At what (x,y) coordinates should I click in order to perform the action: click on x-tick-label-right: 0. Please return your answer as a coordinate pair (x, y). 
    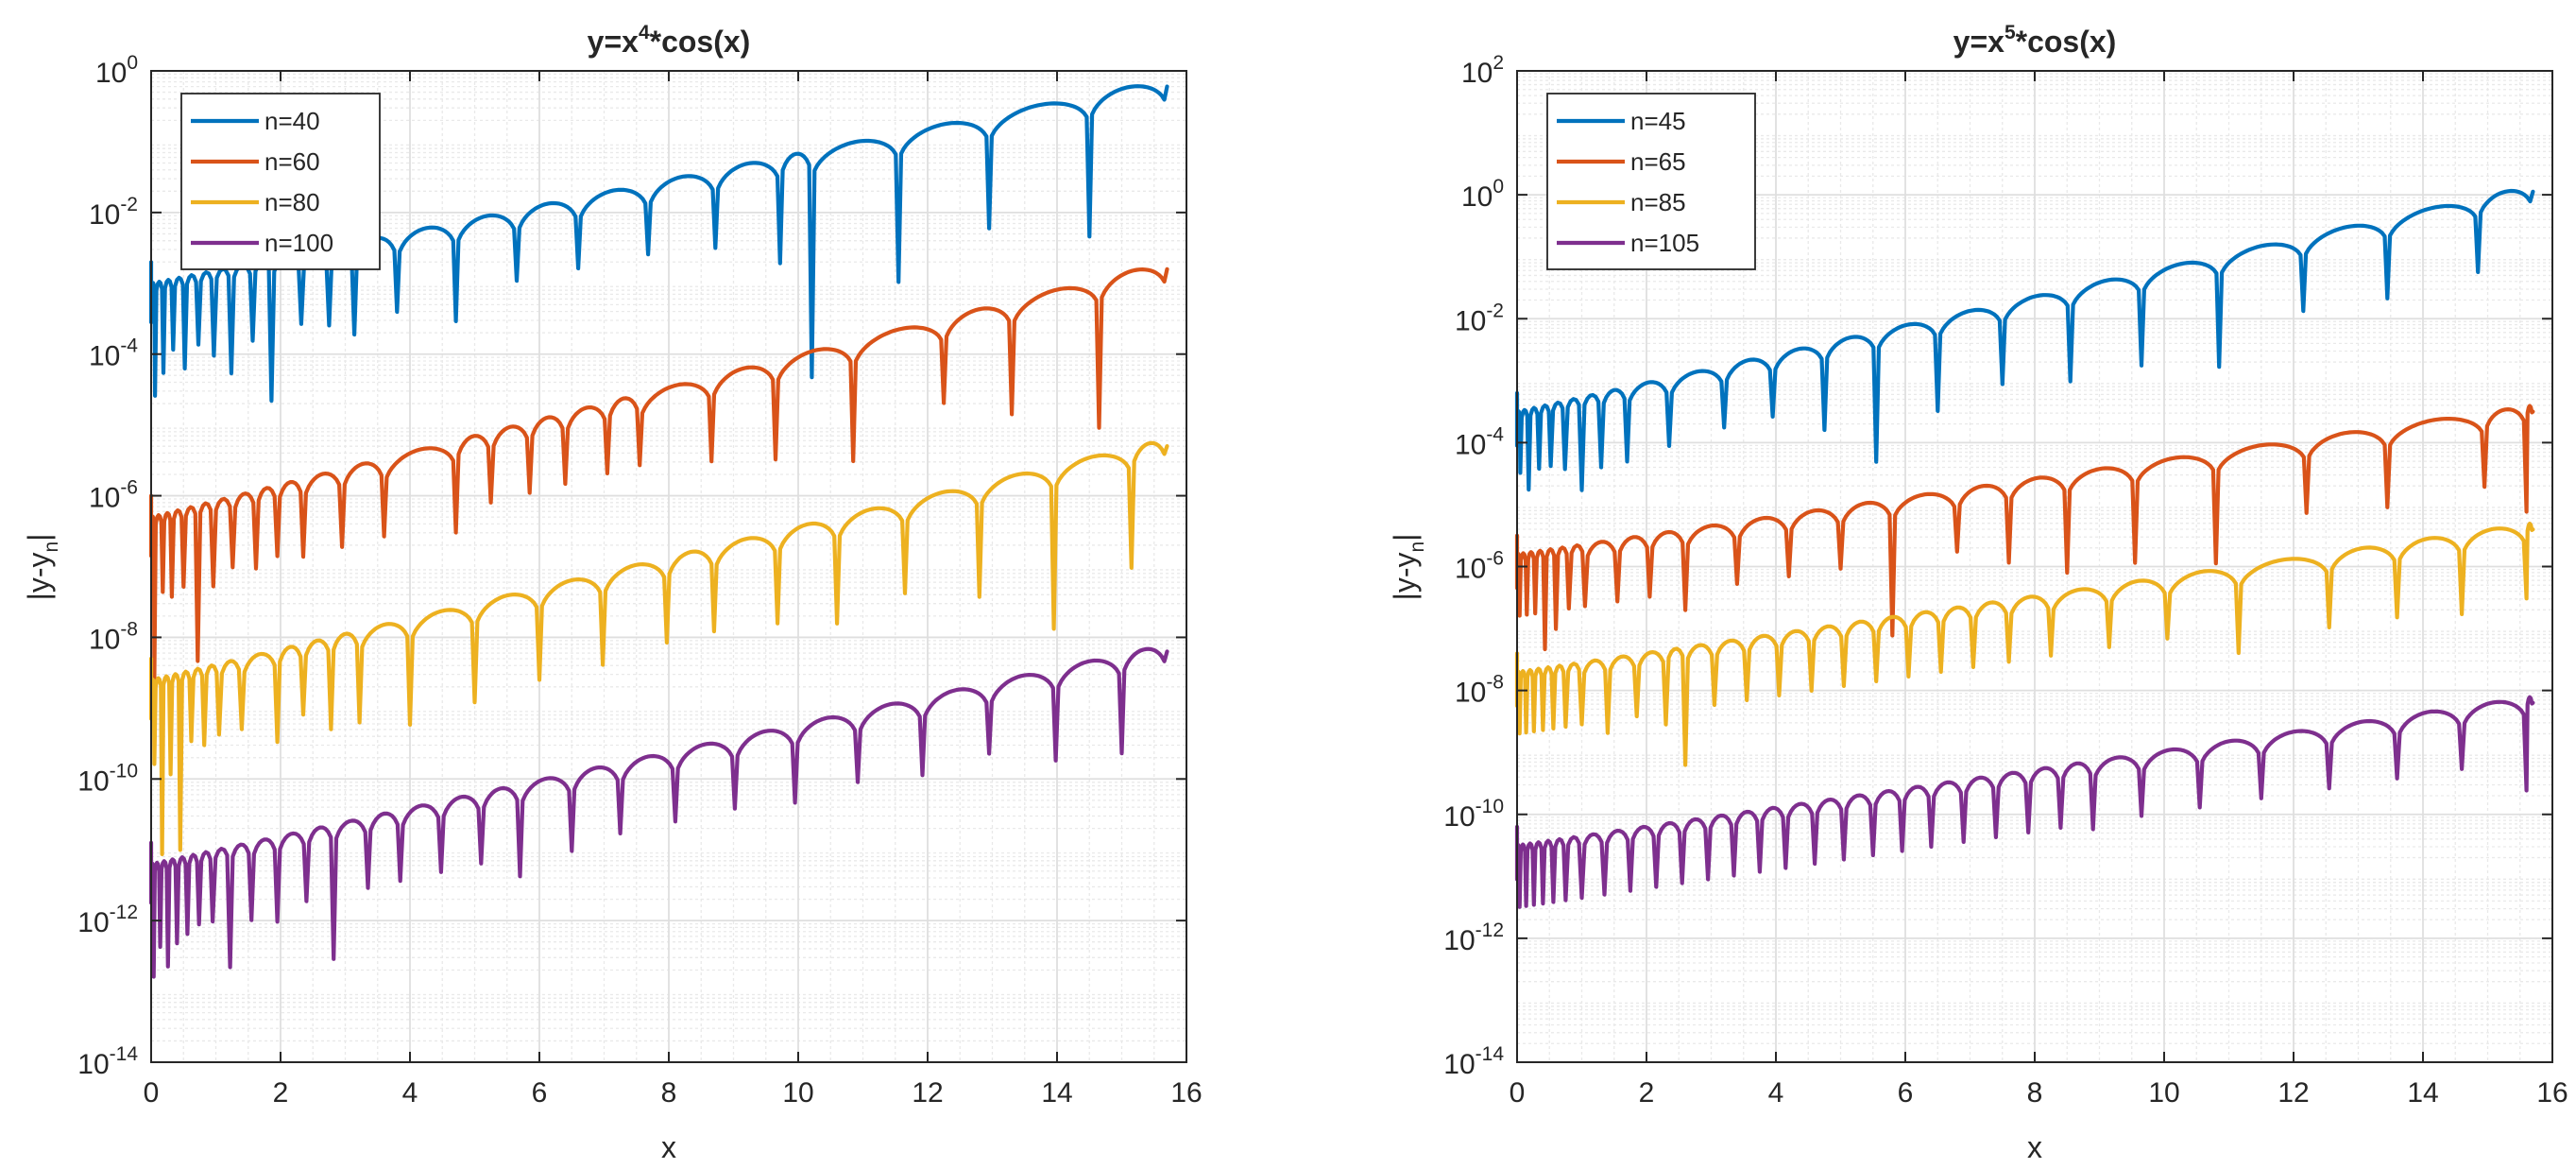
    Looking at the image, I should click on (1518, 1093).